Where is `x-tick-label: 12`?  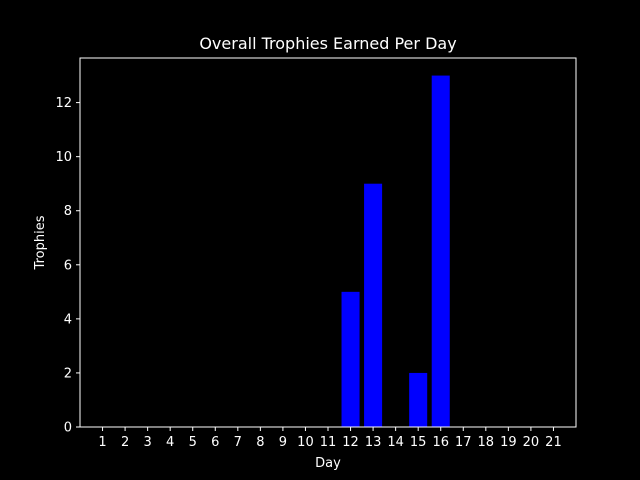 x-tick-label: 12 is located at coordinates (350, 442).